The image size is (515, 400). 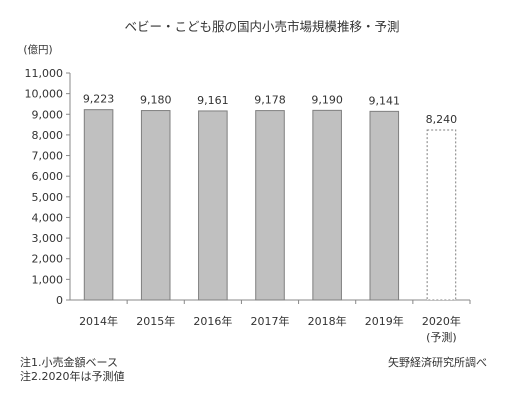 What do you see at coordinates (48, 114) in the screenshot?
I see `y-tick-label: 9,000` at bounding box center [48, 114].